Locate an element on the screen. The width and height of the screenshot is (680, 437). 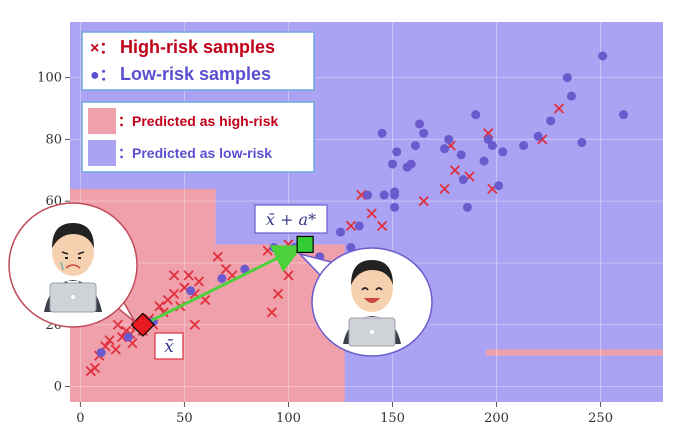
x-tick-label: 200 is located at coordinates (496, 418).